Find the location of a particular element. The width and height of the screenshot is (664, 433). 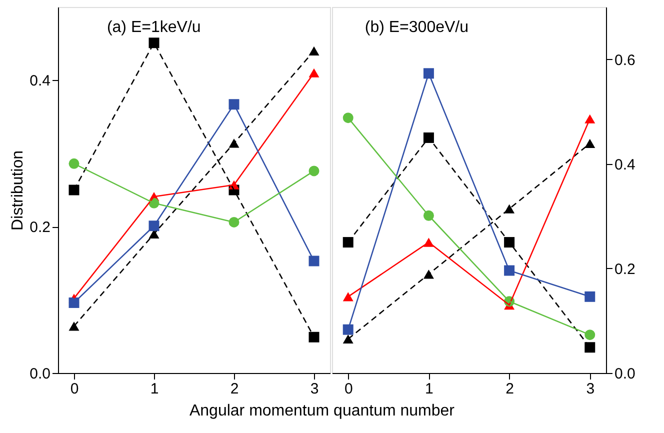

y-tick-label: 0.4 is located at coordinates (40, 81).